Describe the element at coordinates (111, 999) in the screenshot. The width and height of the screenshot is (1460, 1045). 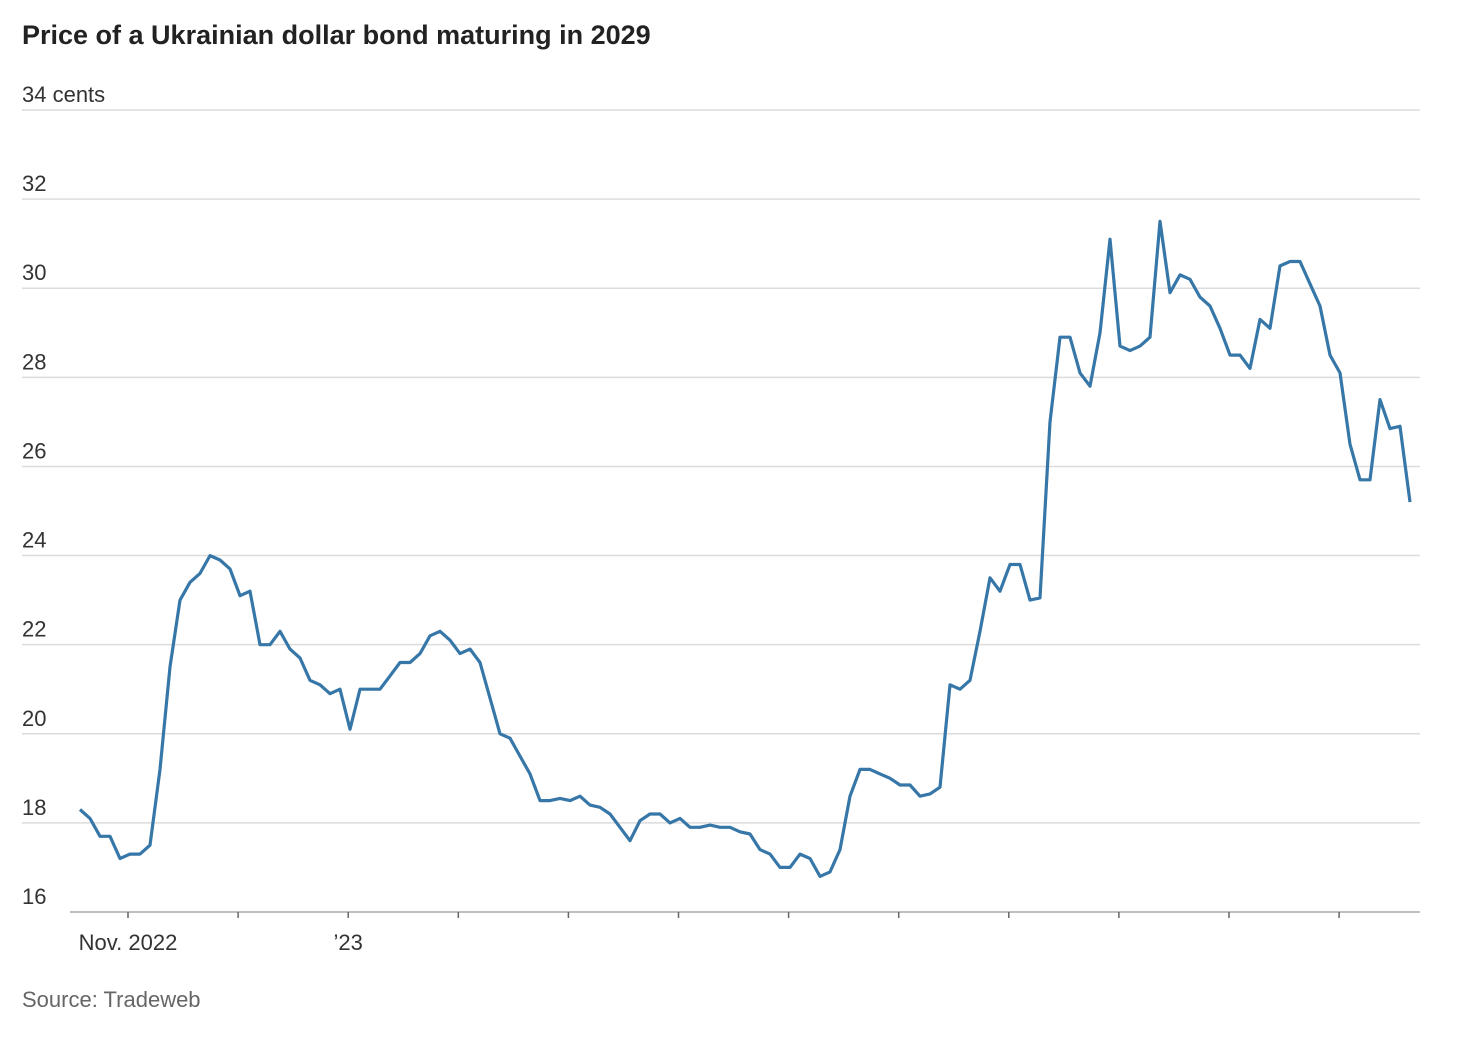
I see `source: Source: Tradeweb` at that location.